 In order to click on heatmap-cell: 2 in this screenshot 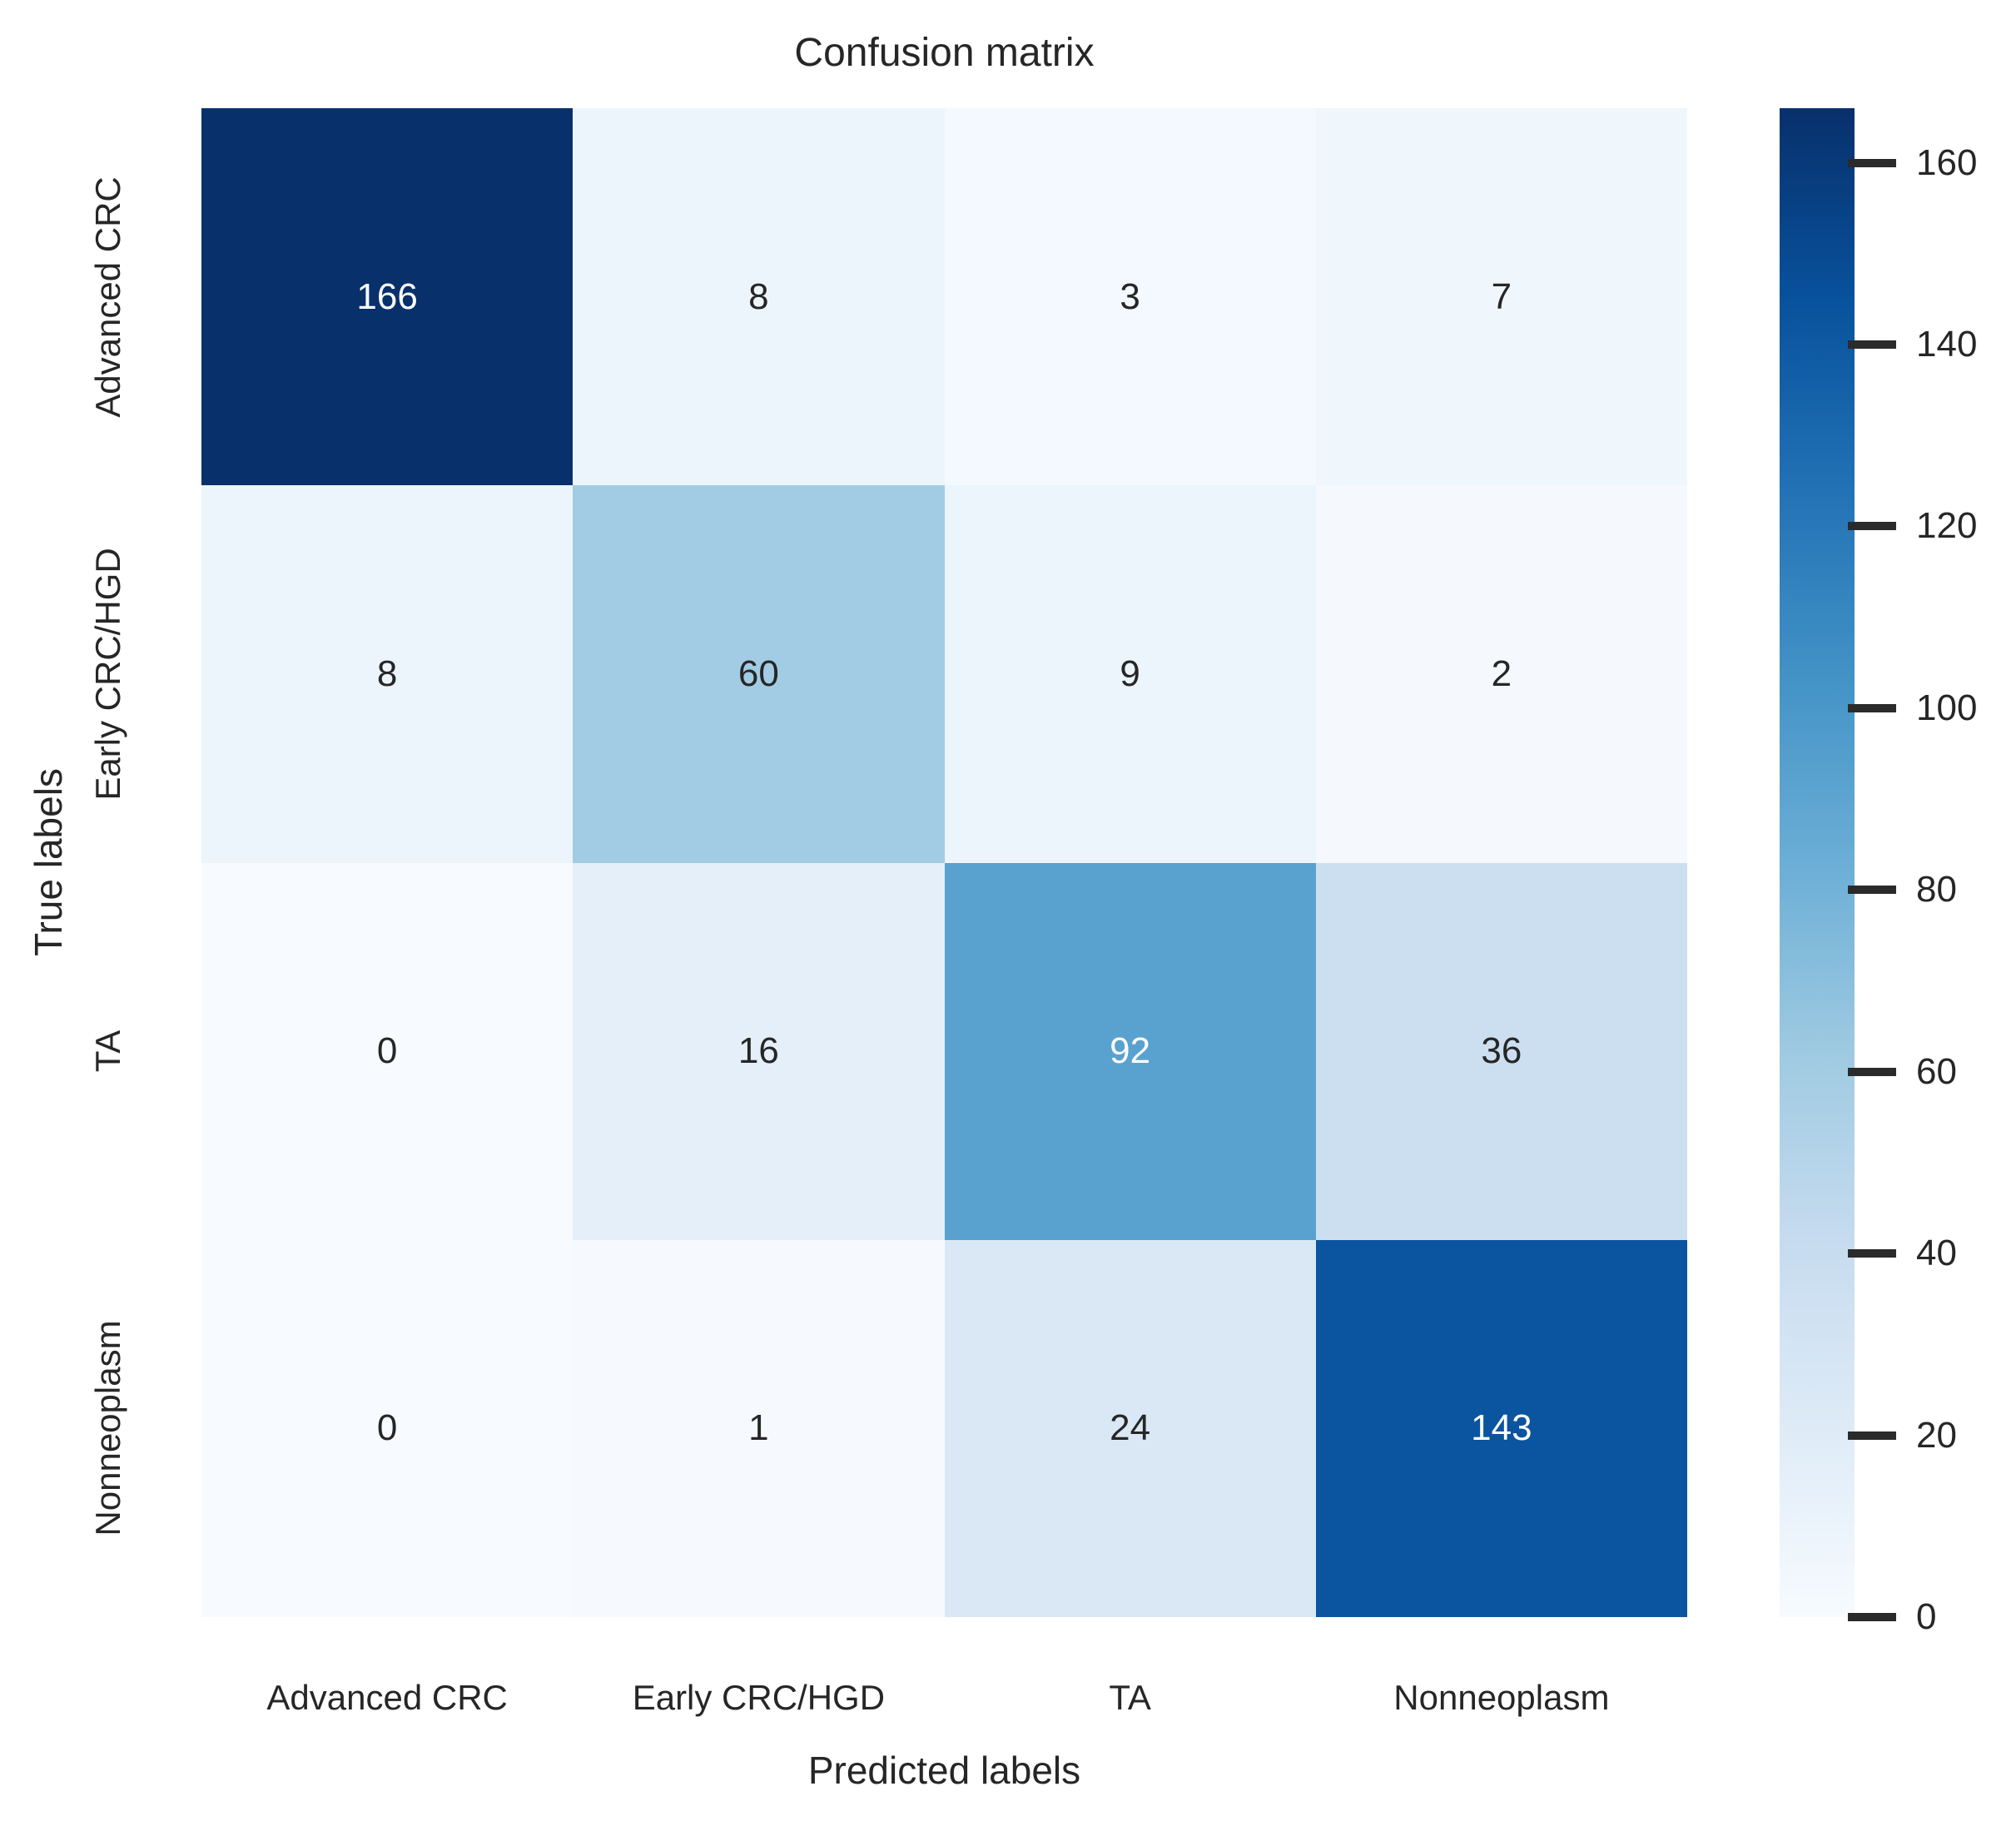, I will do `click(1501, 674)`.